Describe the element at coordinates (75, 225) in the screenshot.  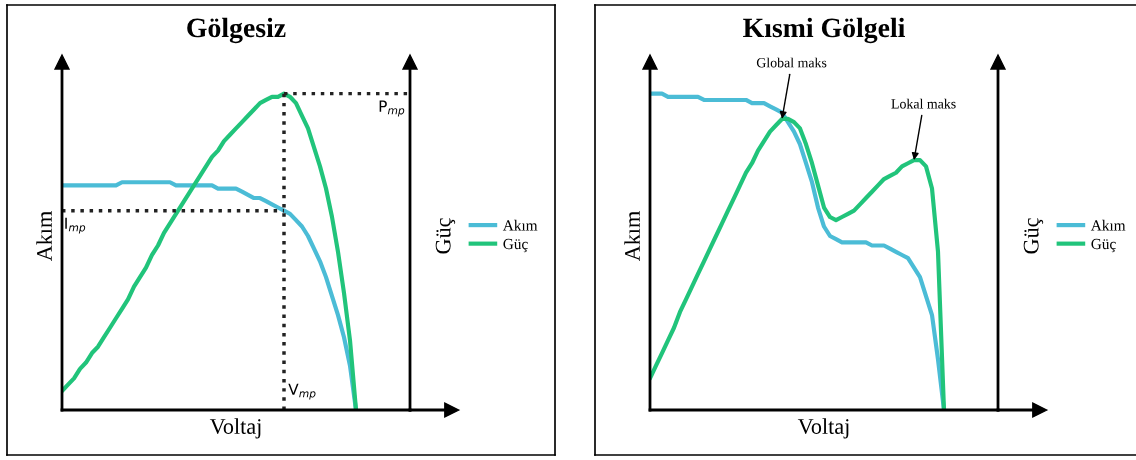
I see `ref-line-label: I$_{mp}$` at that location.